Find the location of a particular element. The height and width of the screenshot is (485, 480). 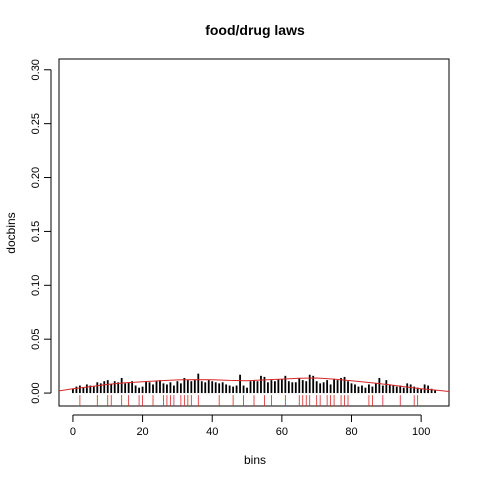

x-tick-label: 80 is located at coordinates (351, 432).